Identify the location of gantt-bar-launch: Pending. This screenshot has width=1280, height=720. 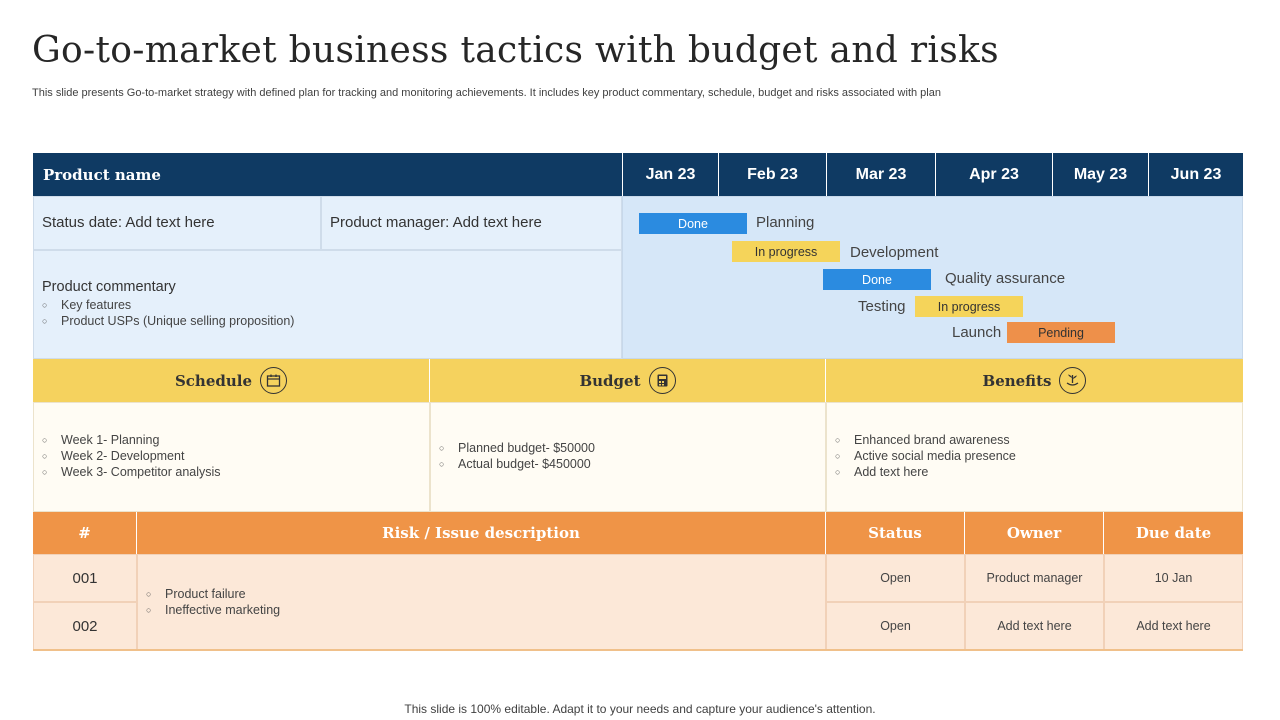
(1061, 332).